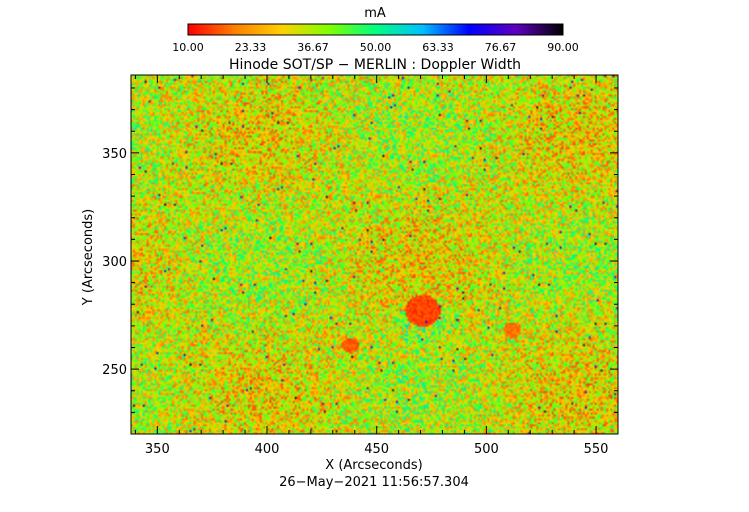  Describe the element at coordinates (313, 47) in the screenshot. I see `colorbar-tick-label: 36.67` at that location.